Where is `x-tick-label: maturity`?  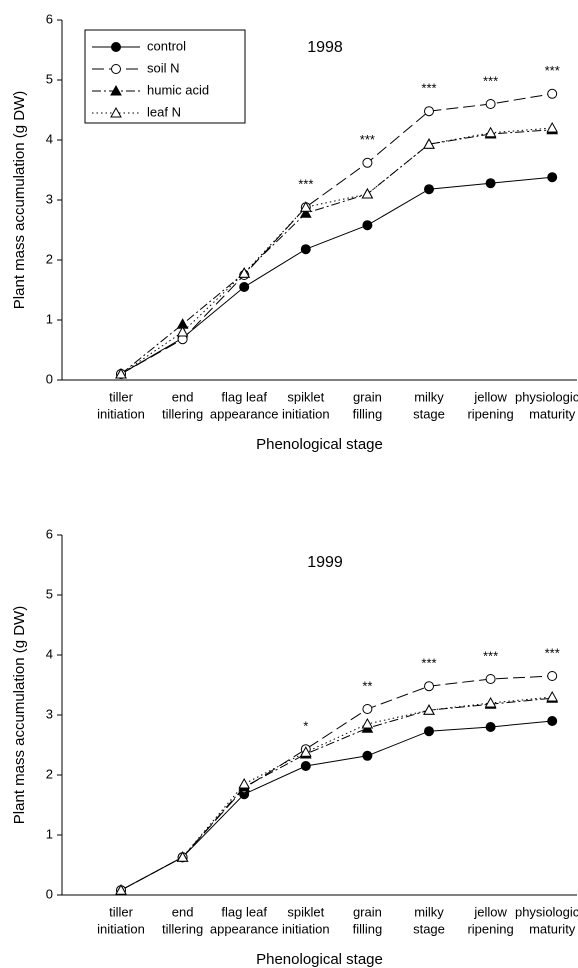
x-tick-label: maturity is located at coordinates (552, 928).